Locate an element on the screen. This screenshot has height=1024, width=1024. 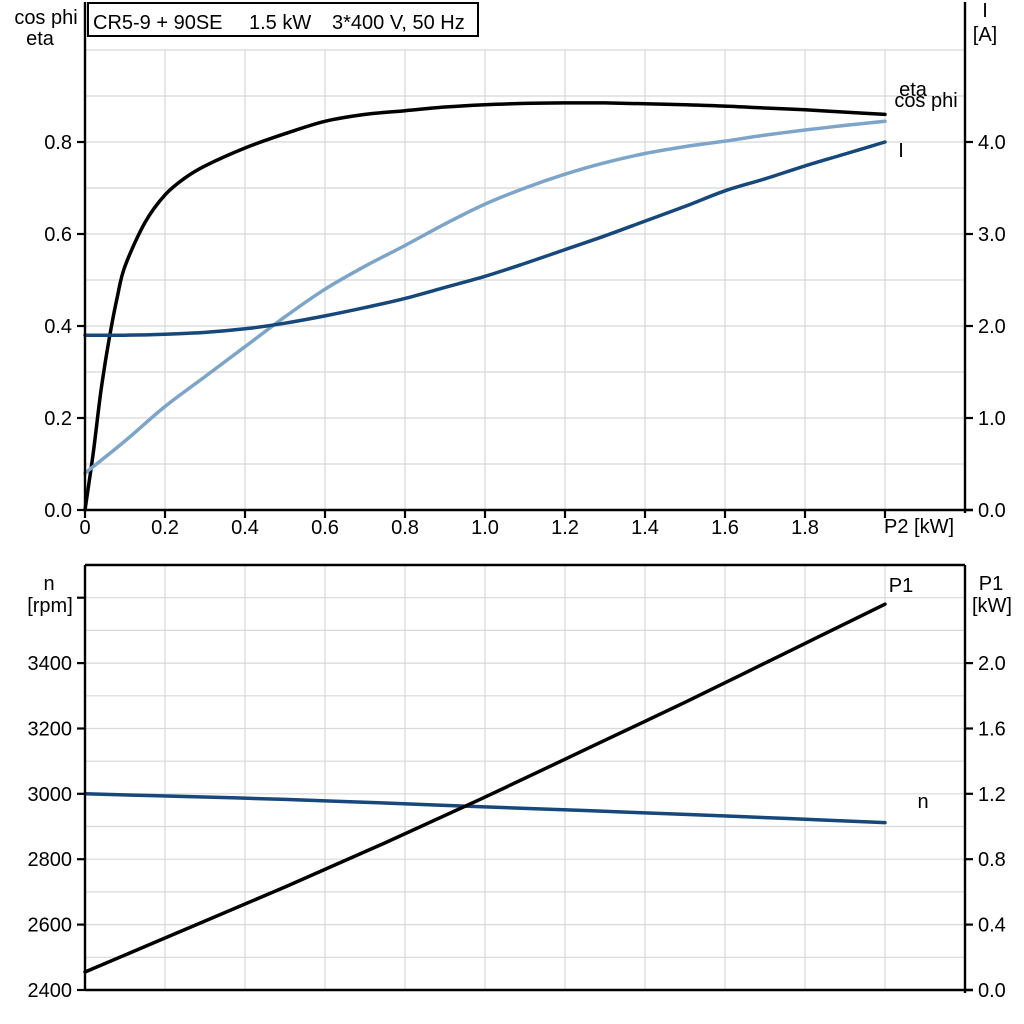
top-right-axis-label-line2: [A] is located at coordinates (985, 35).